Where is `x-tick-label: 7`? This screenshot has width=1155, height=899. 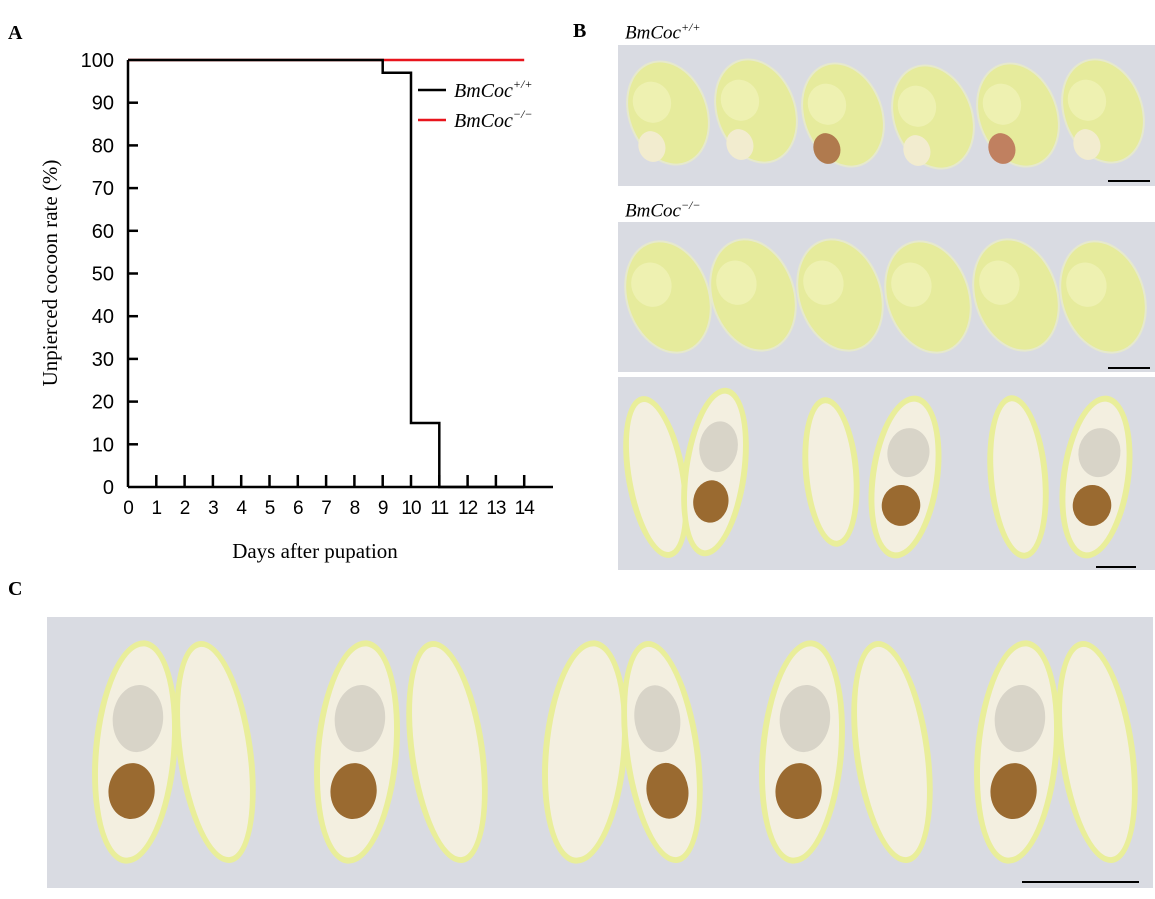 x-tick-label: 7 is located at coordinates (326, 508).